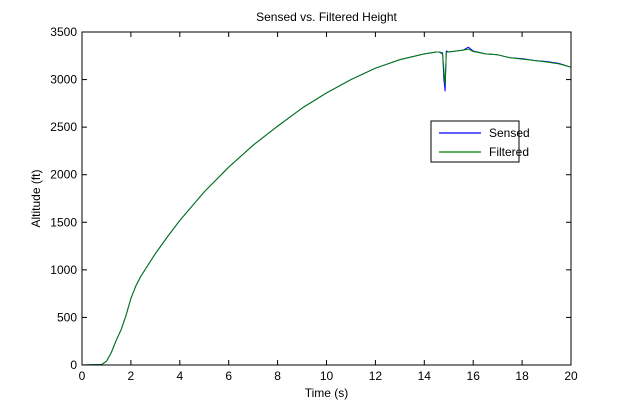 The image size is (632, 410). Describe the element at coordinates (63, 80) in the screenshot. I see `y-tick-label: 3000` at that location.